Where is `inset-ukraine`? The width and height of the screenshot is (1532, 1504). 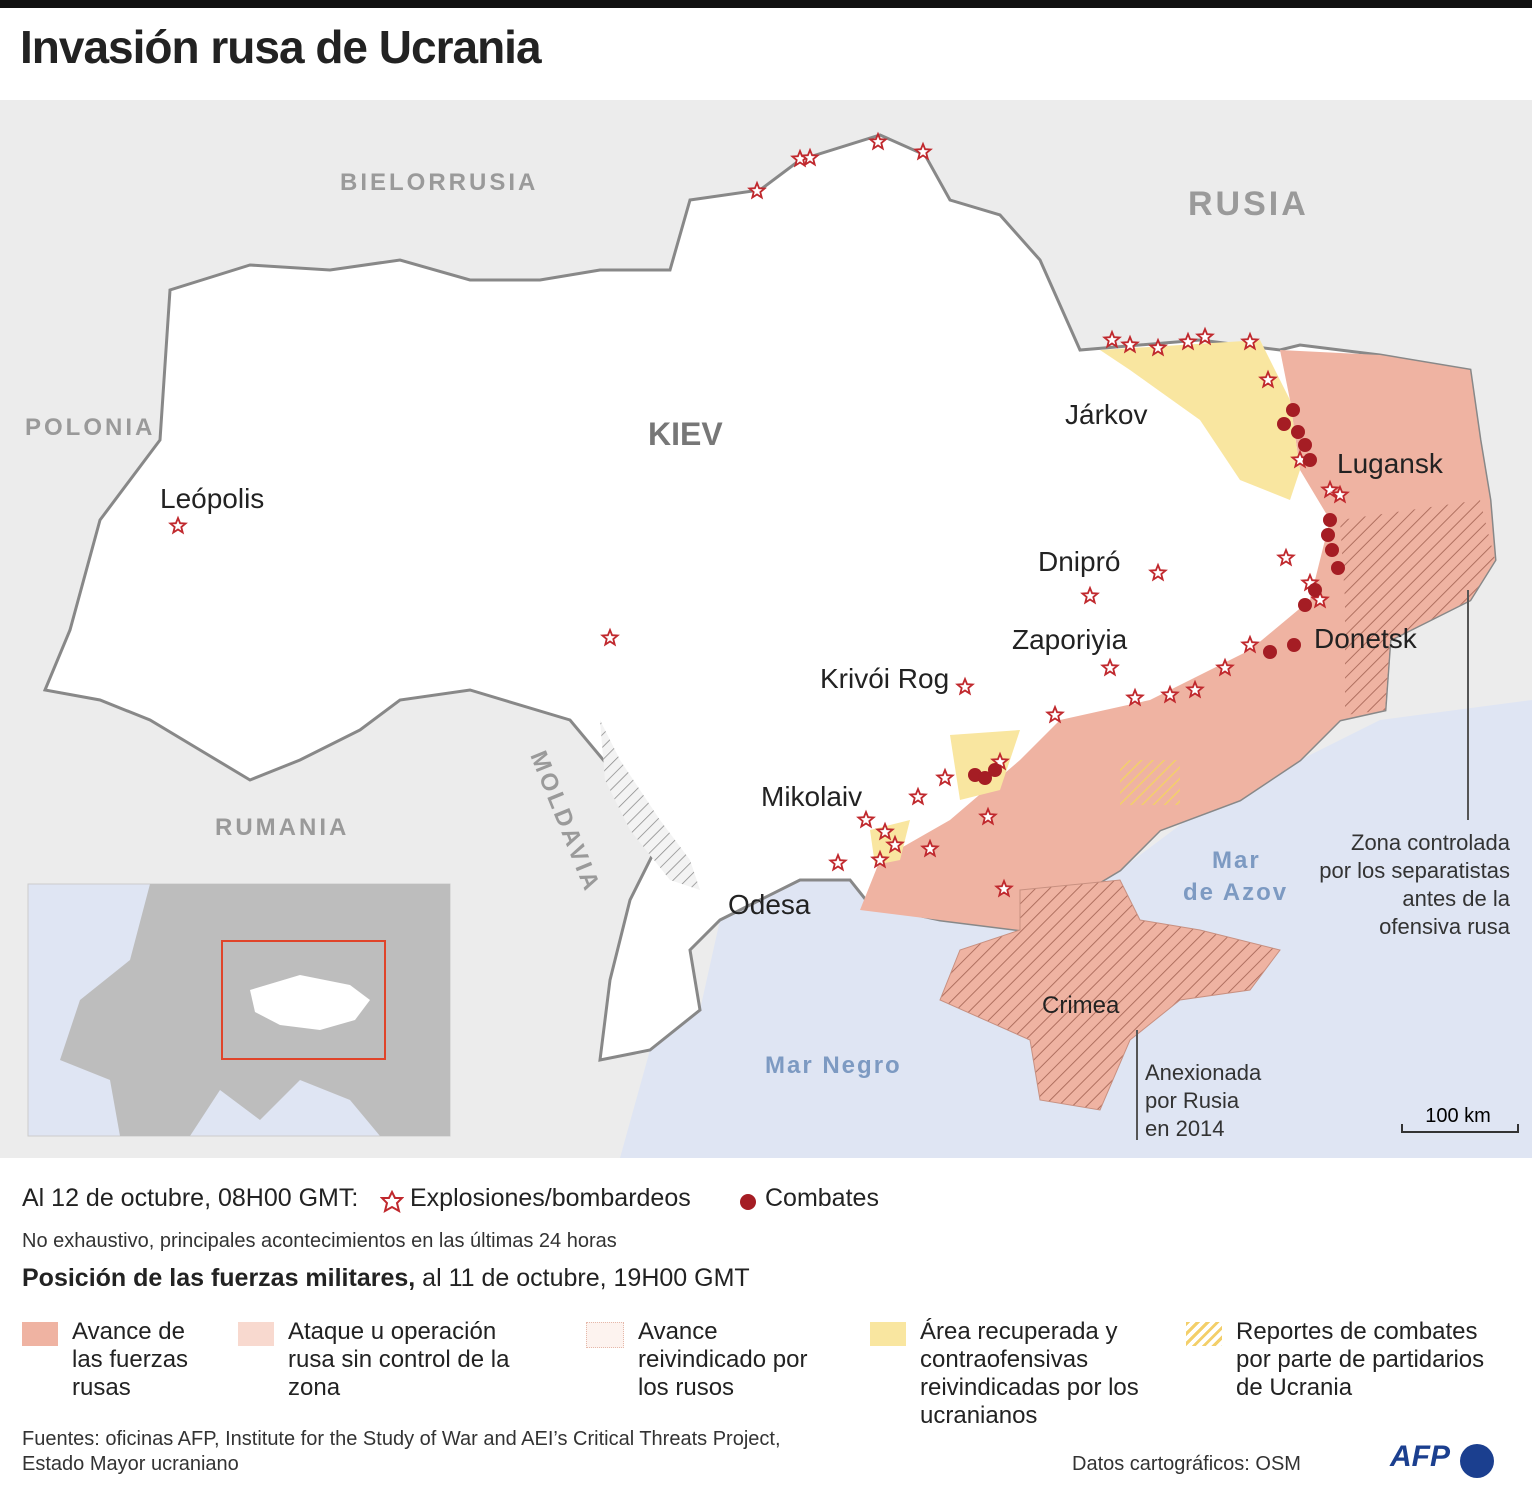
inset-ukraine is located at coordinates (310, 1002).